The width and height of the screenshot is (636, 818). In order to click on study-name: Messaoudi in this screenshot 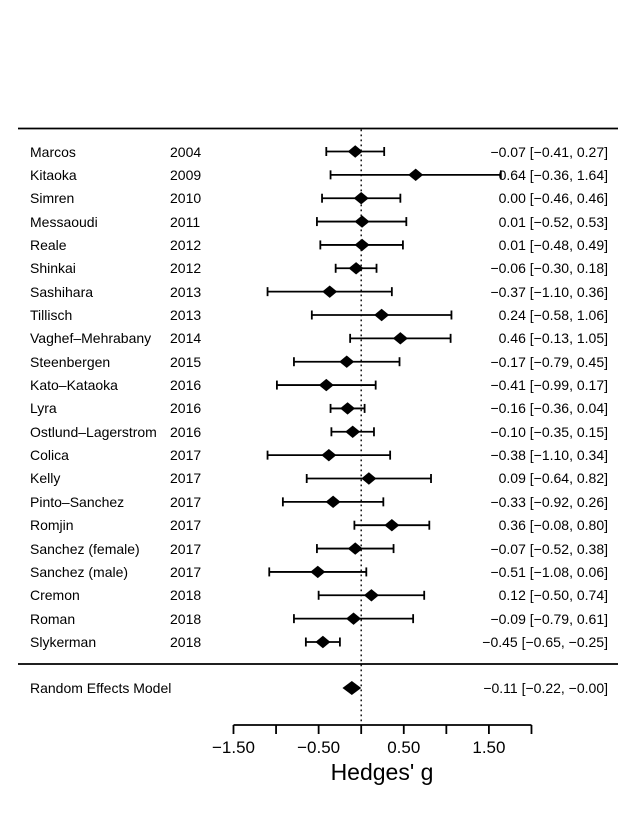, I will do `click(64, 221)`.